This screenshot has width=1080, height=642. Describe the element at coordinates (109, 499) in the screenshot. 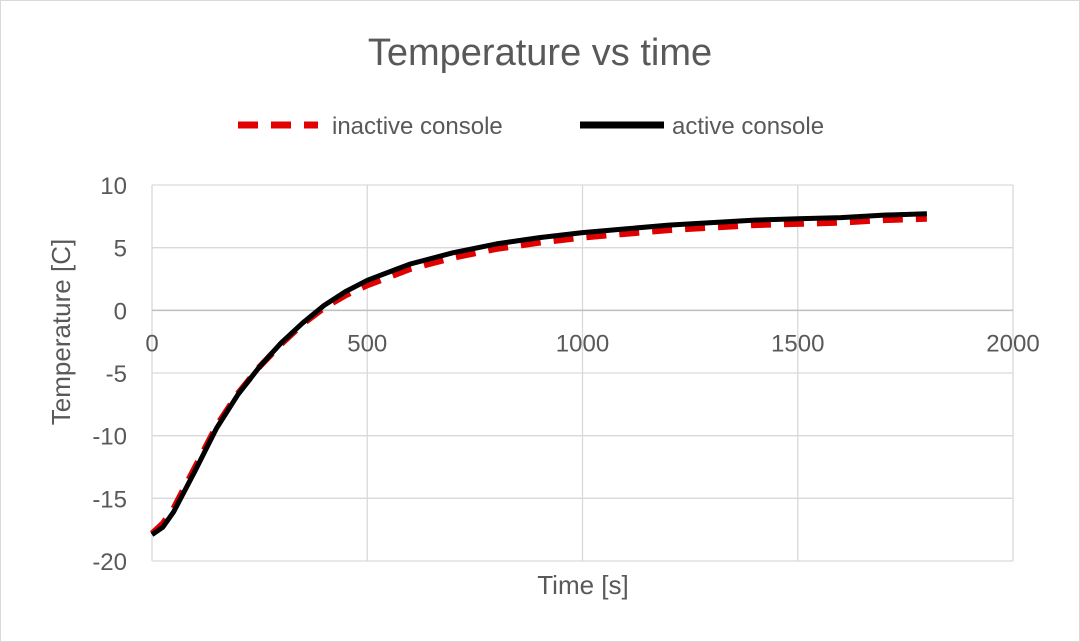

I see `y-tick-label: -15` at that location.